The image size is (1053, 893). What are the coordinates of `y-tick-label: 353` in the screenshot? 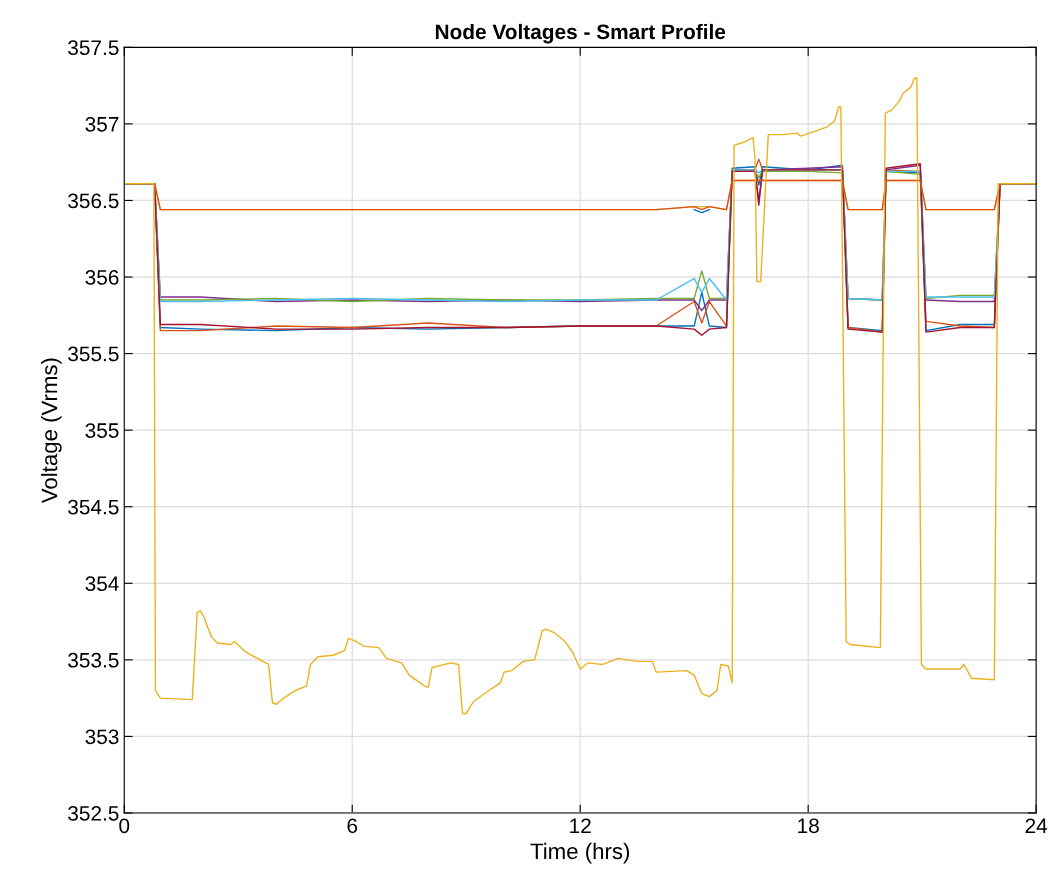 It's located at (102, 737).